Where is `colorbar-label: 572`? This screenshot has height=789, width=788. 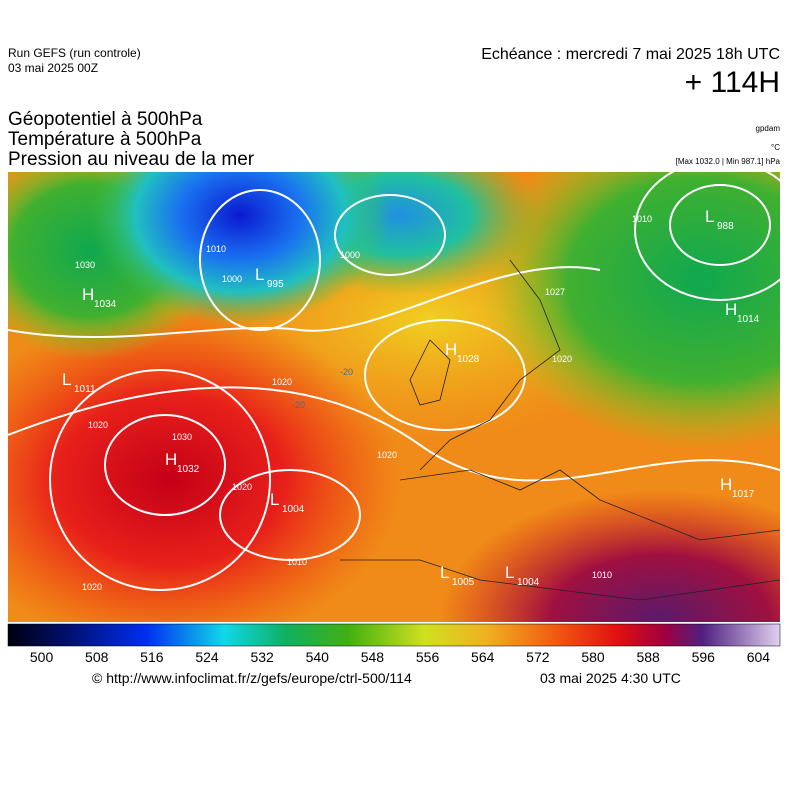
colorbar-label: 572 is located at coordinates (538, 657).